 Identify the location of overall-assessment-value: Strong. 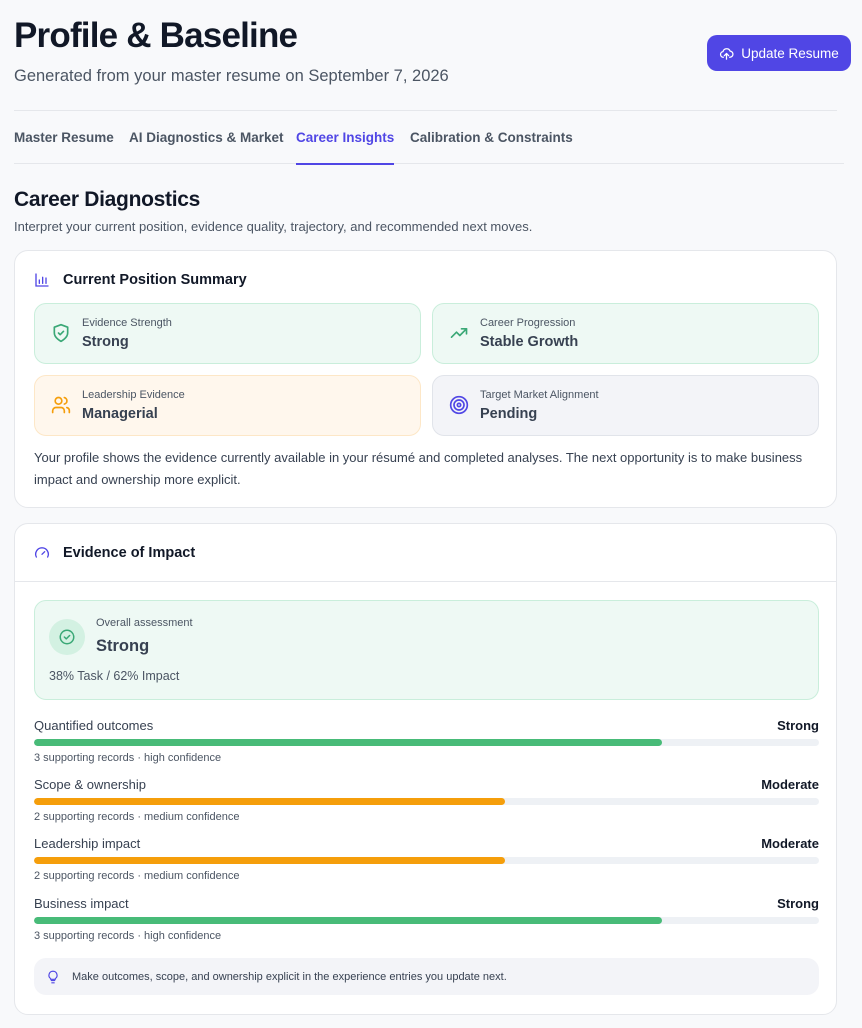
(123, 646).